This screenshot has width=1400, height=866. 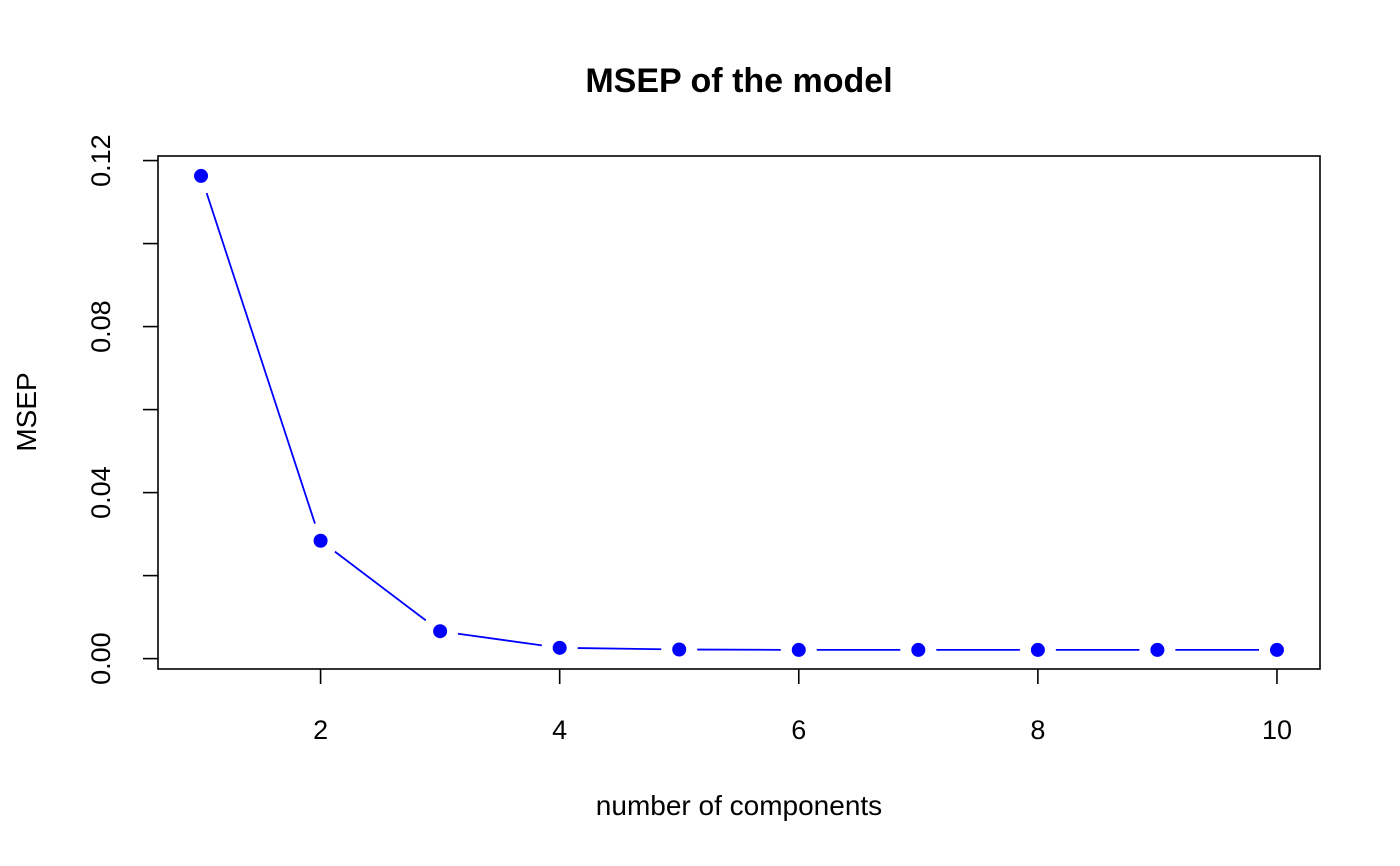 I want to click on y-axis: 0.00 0.04 0.08 0.12, so click(x=122, y=409).